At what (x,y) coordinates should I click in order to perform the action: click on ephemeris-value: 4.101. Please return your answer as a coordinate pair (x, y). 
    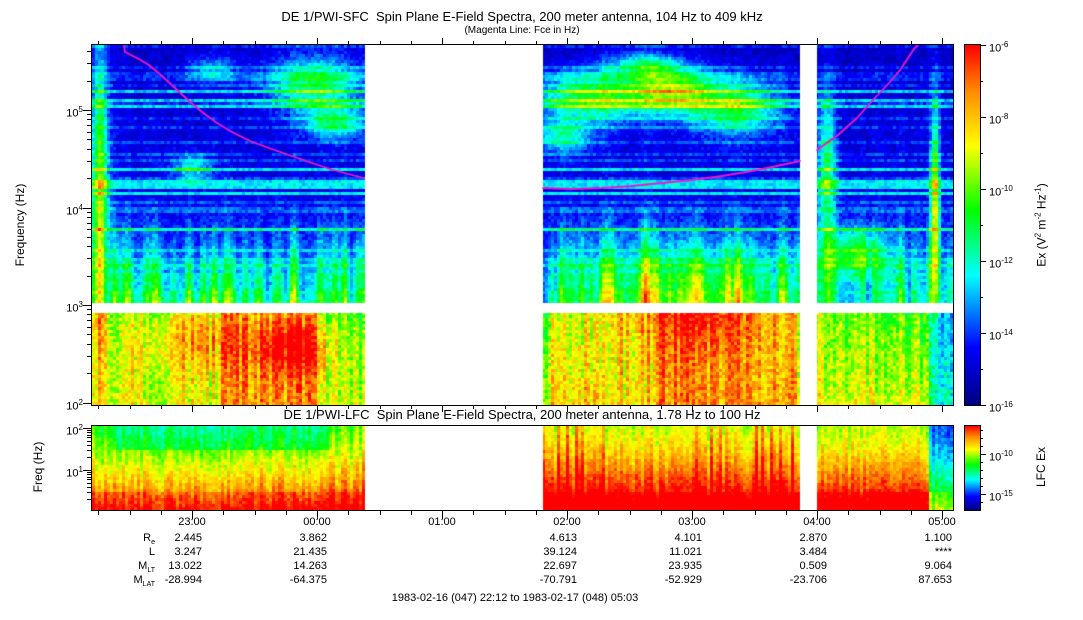
    Looking at the image, I should click on (688, 538).